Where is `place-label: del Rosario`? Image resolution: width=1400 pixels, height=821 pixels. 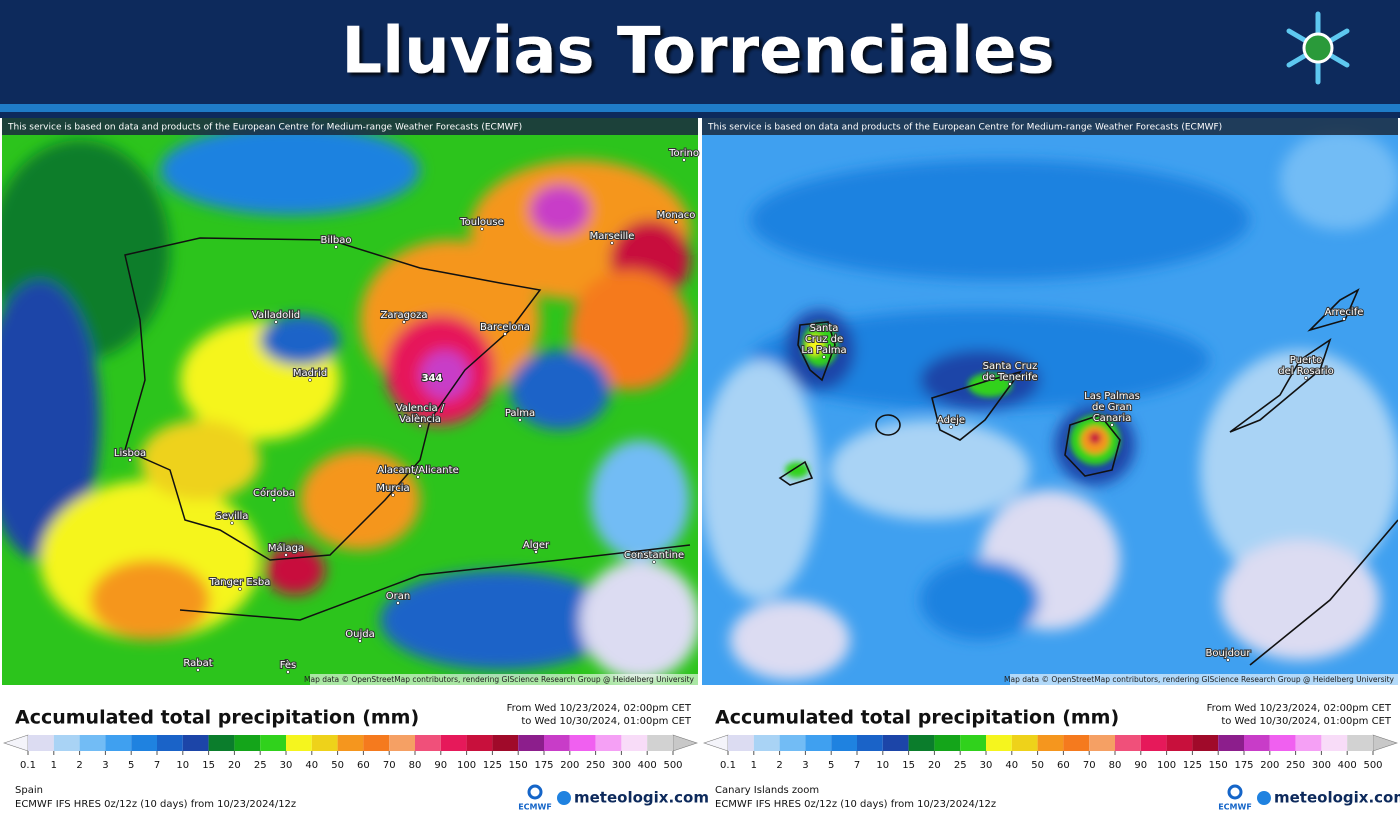
place-label: del Rosario is located at coordinates (1305, 371).